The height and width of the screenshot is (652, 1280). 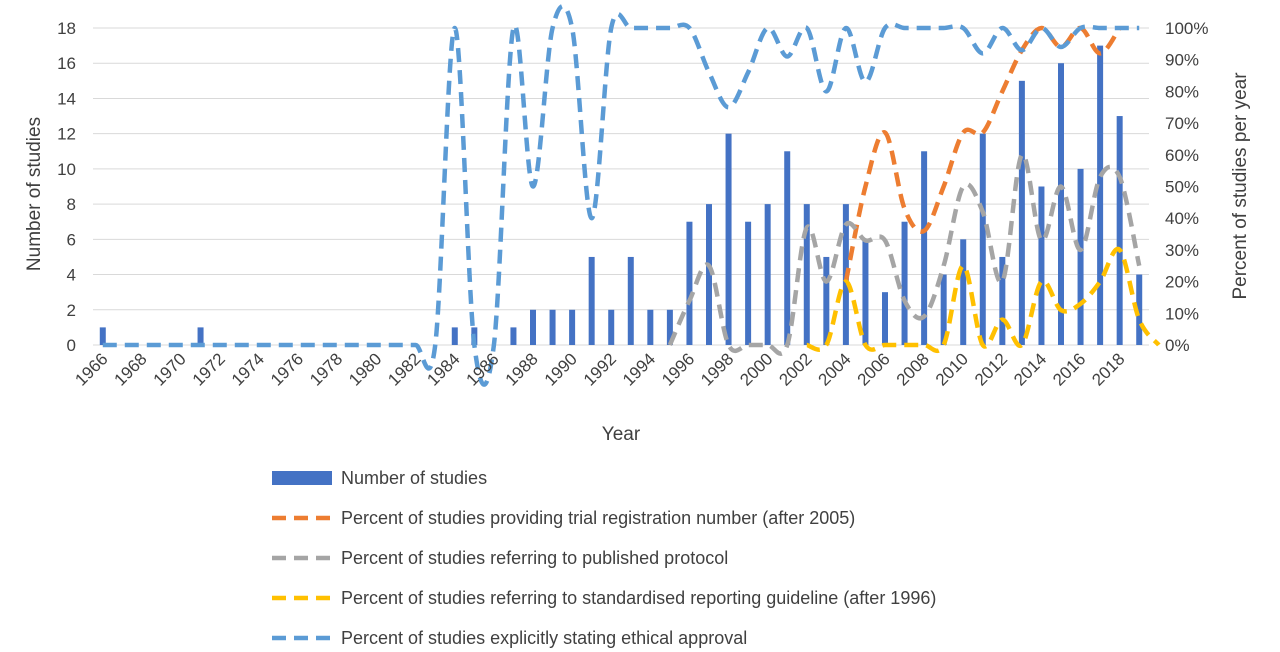 What do you see at coordinates (34, 194) in the screenshot?
I see `left-axis-title: Number of studies` at bounding box center [34, 194].